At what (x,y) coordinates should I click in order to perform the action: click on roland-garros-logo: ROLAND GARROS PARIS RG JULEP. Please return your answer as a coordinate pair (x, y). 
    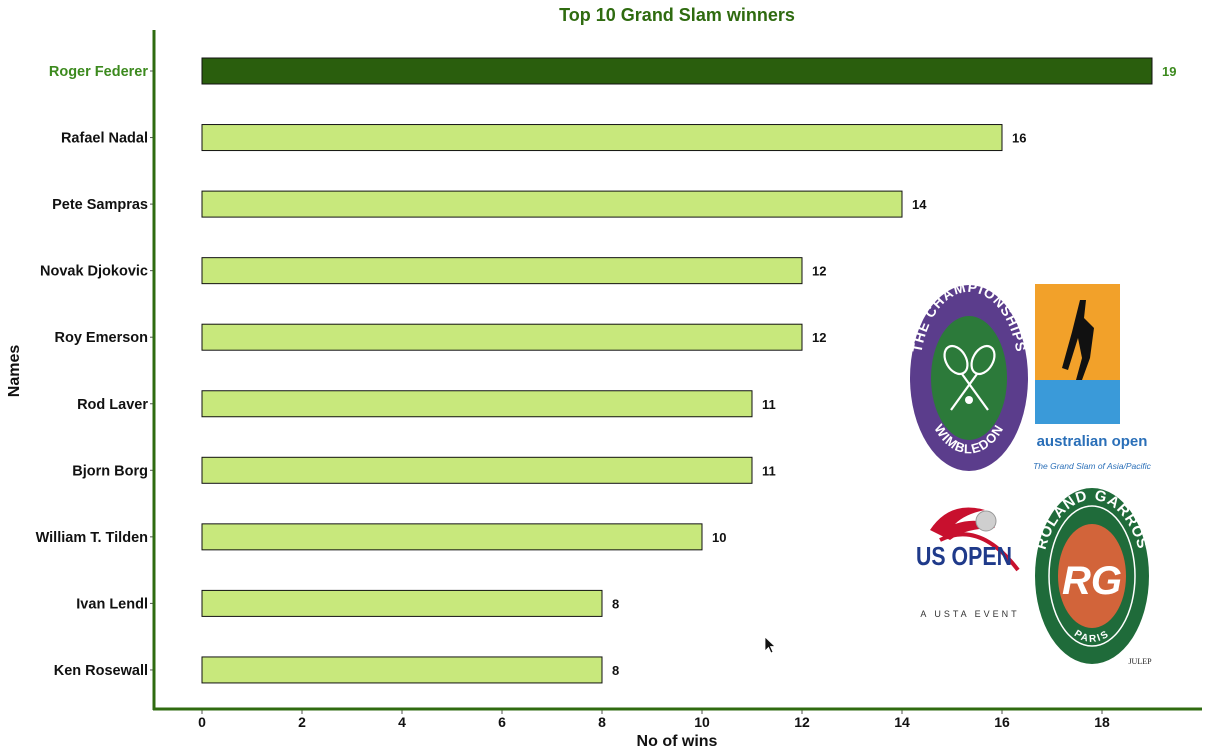
    Looking at the image, I should click on (1092, 576).